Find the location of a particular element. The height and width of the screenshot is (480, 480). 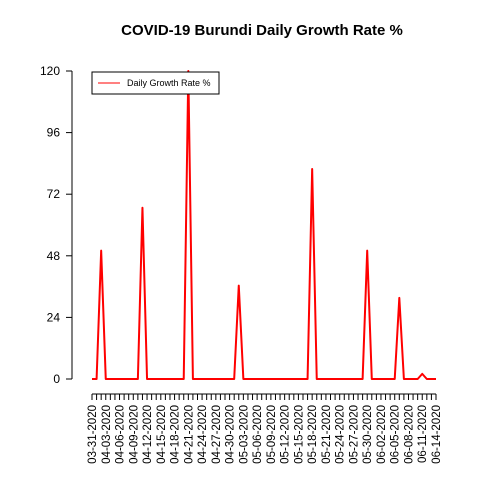

x-tick-label: 05-24-2020 is located at coordinates (341, 434).